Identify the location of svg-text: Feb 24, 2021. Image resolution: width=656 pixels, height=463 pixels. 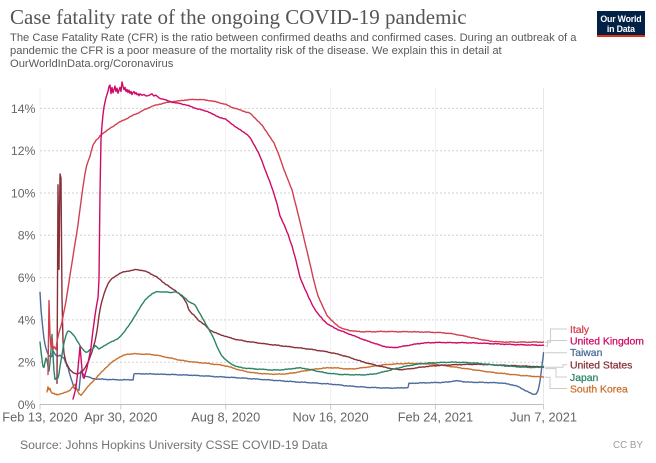
(435, 417).